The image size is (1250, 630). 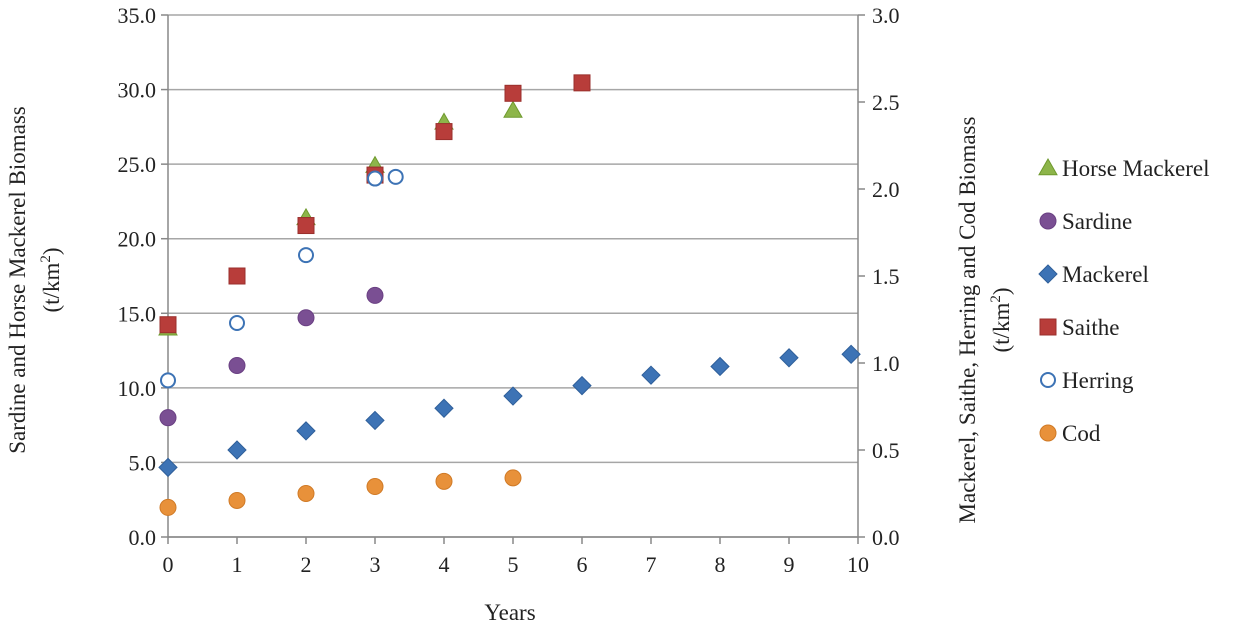 I want to click on right-y-axis-title-unit: (t/km2), so click(x=1001, y=319).